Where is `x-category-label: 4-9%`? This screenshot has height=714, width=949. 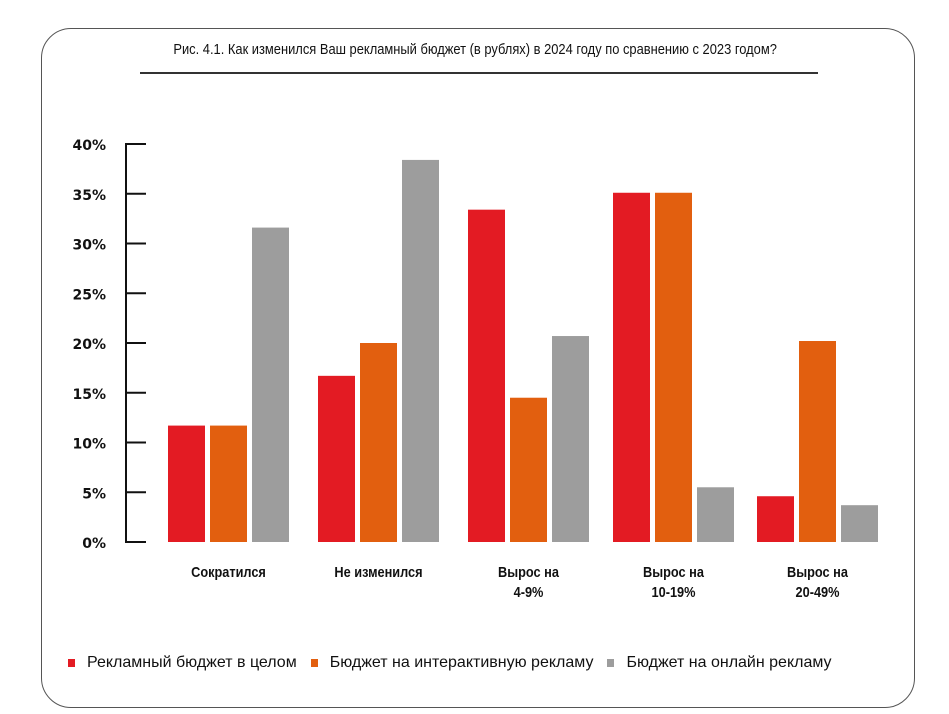 x-category-label: 4-9% is located at coordinates (529, 591).